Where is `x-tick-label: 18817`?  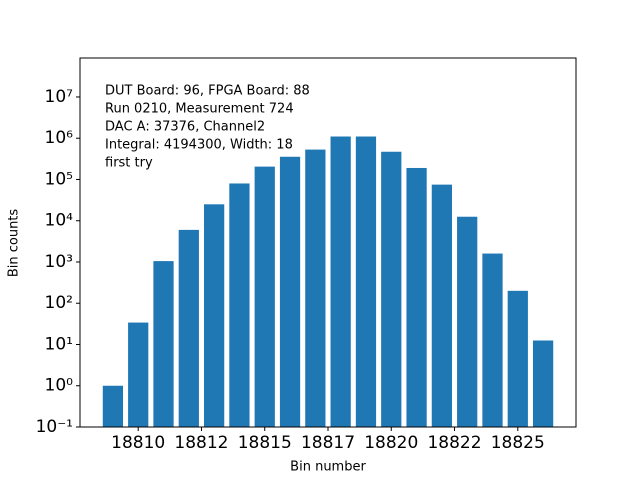
x-tick-label: 18817 is located at coordinates (328, 443).